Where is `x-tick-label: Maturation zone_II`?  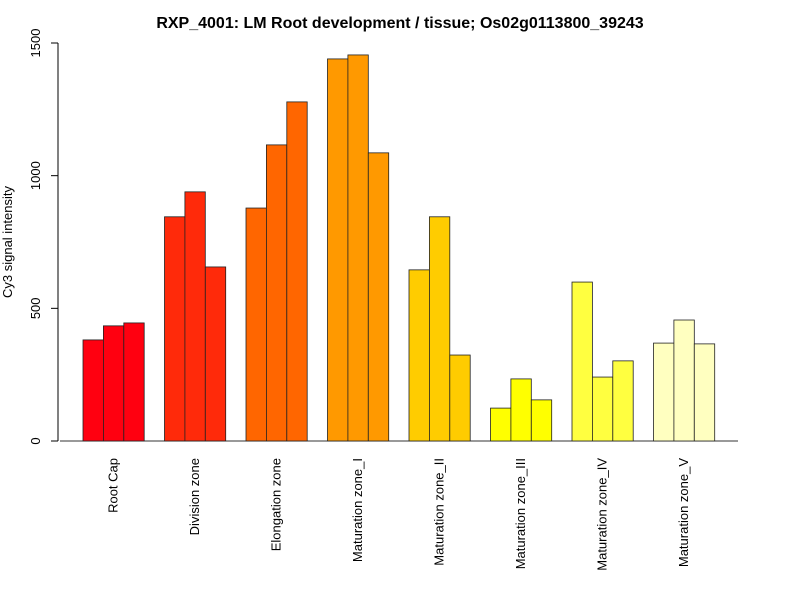 x-tick-label: Maturation zone_II is located at coordinates (439, 512).